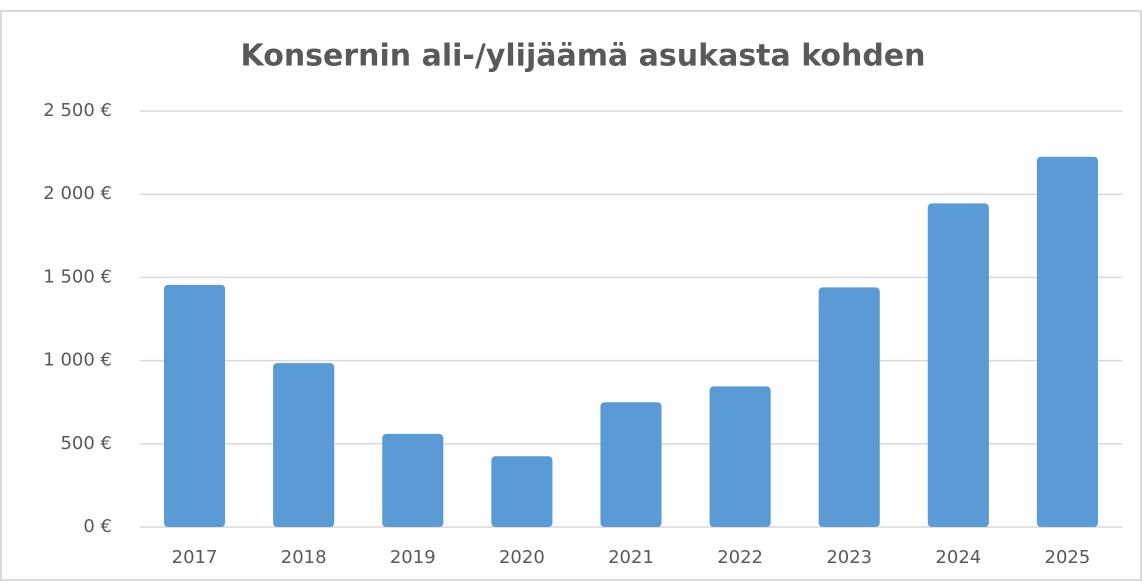 Image resolution: width=1142 pixels, height=581 pixels. I want to click on y-tick-label: 500 €, so click(86, 443).